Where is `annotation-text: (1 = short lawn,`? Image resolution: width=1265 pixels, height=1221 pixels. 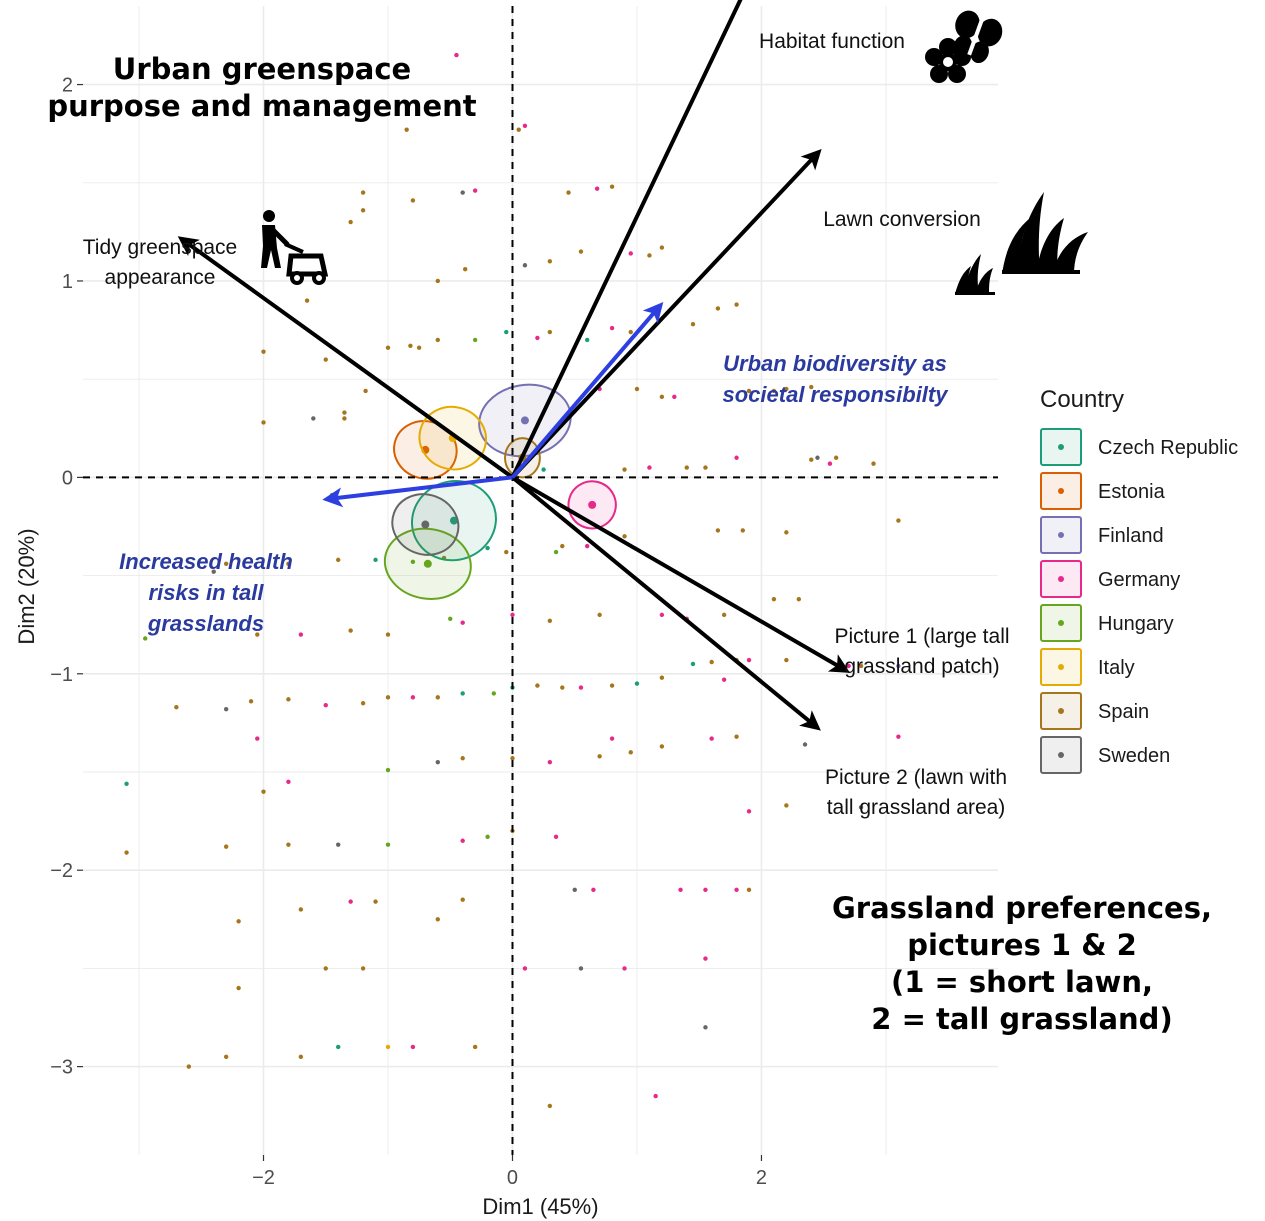 annotation-text: (1 = short lawn, is located at coordinates (1022, 982).